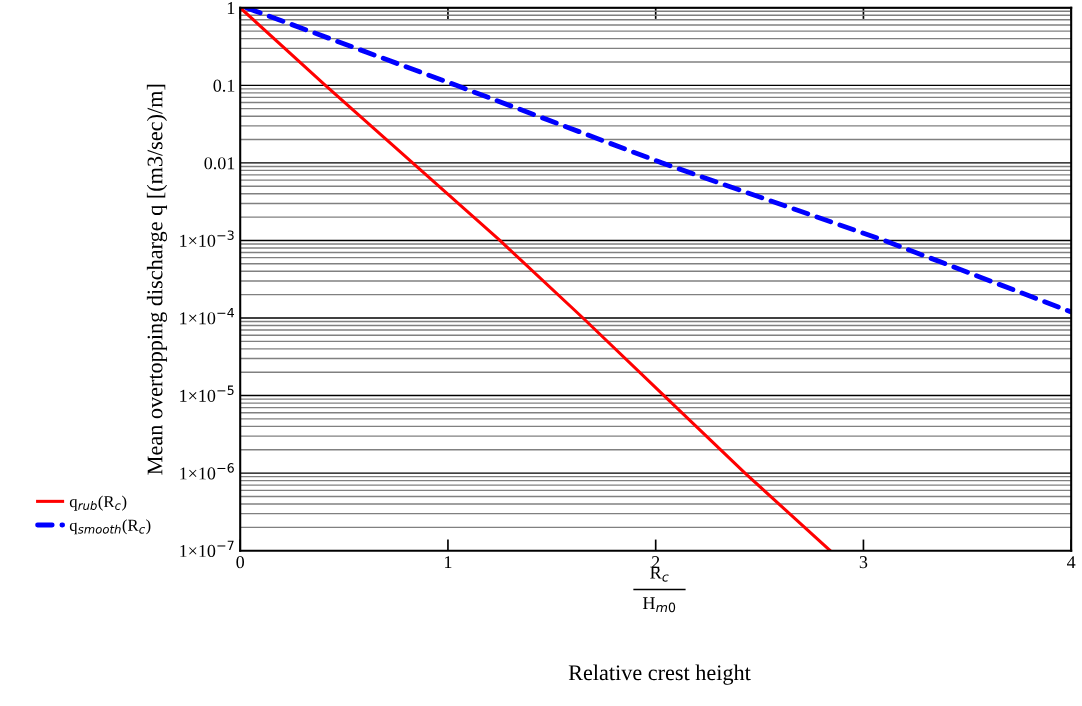 Image resolution: width=1082 pixels, height=706 pixels. What do you see at coordinates (863, 562) in the screenshot?
I see `x-tick-label: 3` at bounding box center [863, 562].